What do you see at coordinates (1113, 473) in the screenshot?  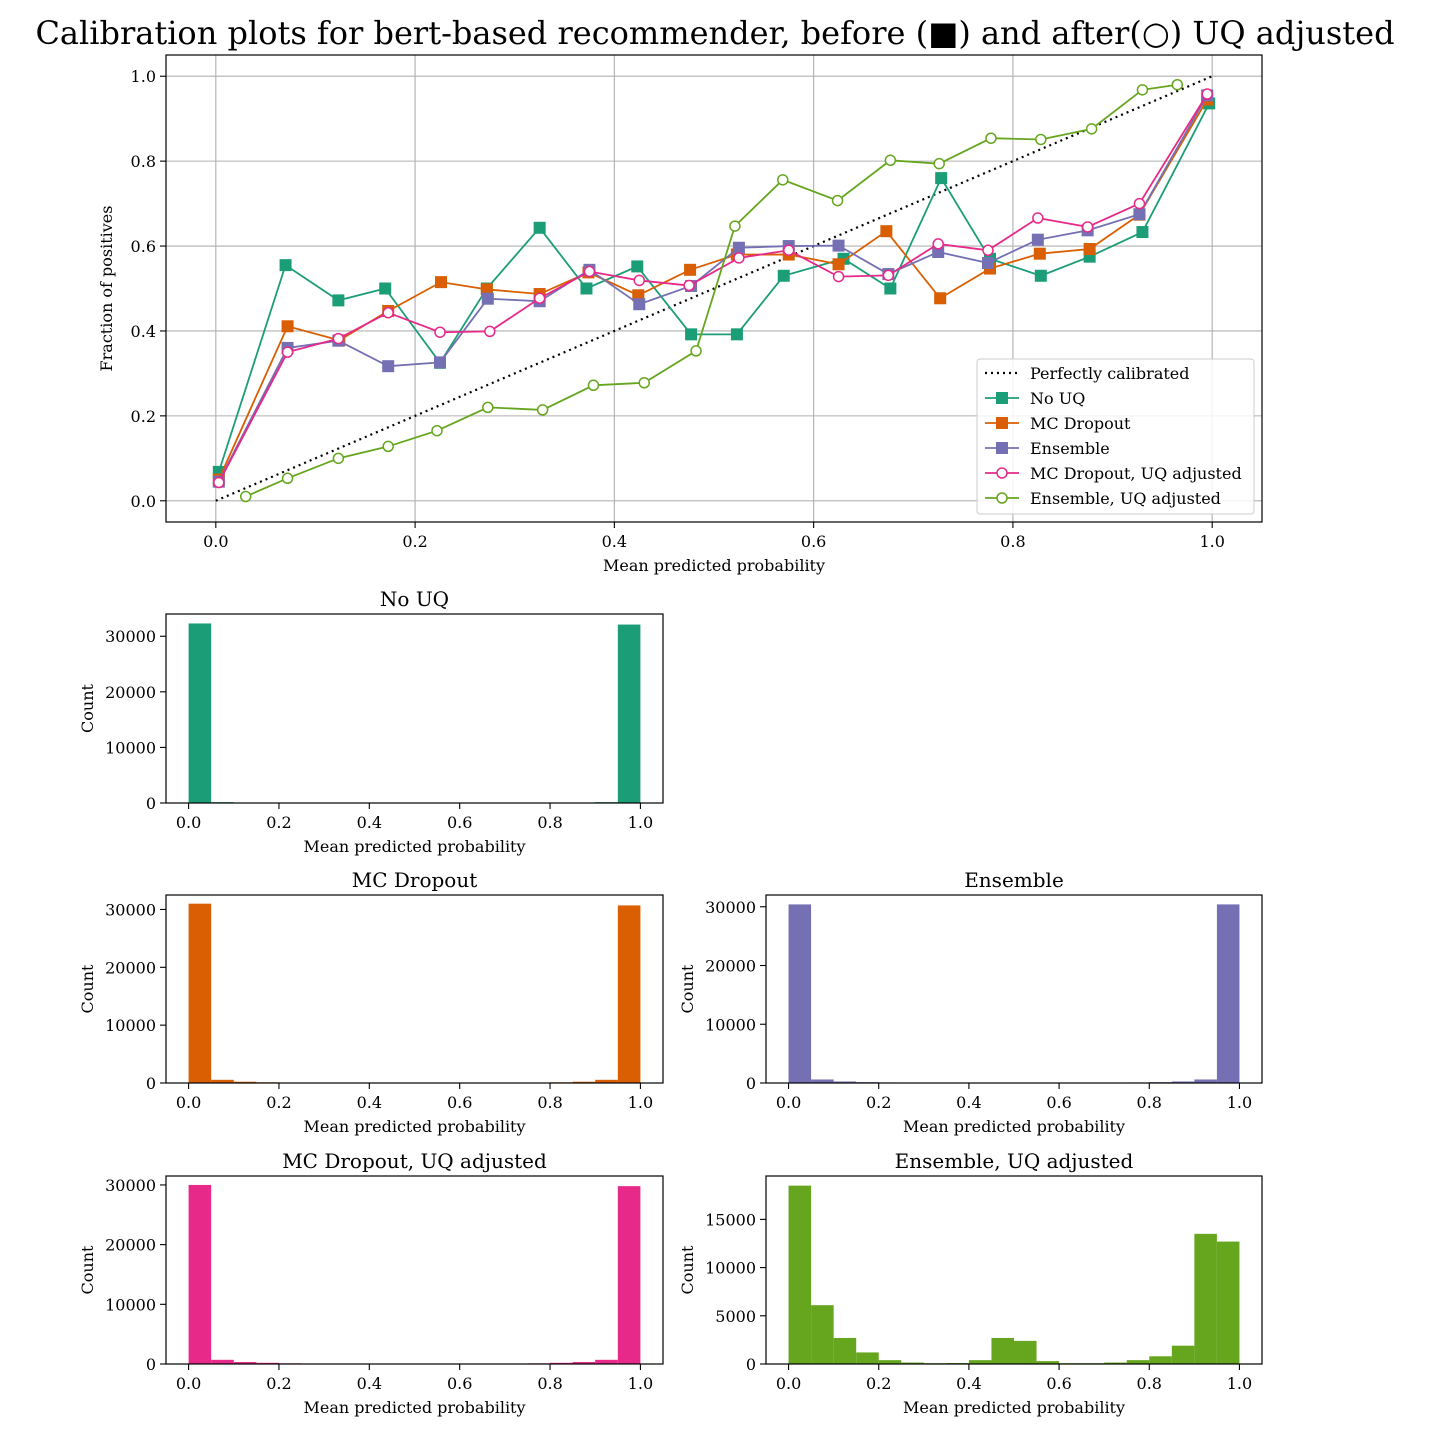 I see `legend-item: MC Dropout, UQ adjusted` at bounding box center [1113, 473].